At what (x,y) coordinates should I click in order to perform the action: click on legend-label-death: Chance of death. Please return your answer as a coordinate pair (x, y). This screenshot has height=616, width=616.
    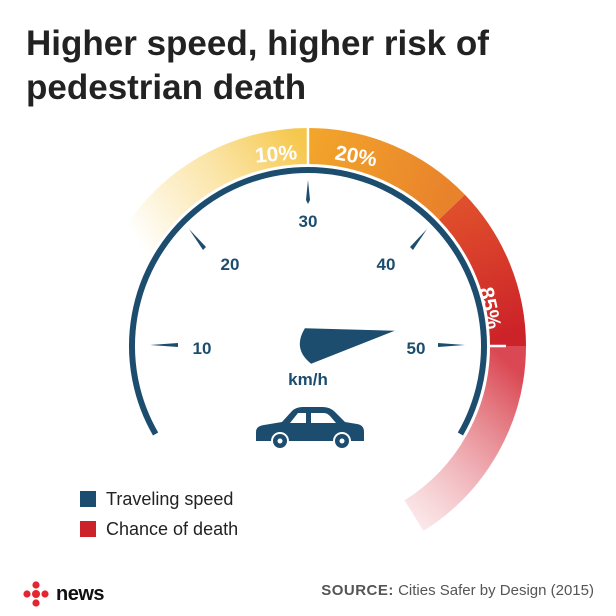
    Looking at the image, I should click on (172, 528).